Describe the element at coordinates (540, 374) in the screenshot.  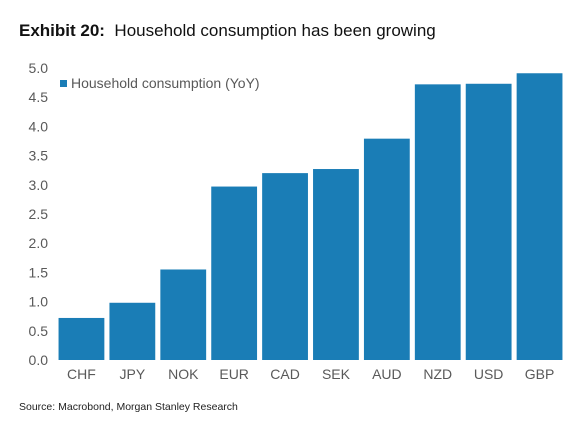
I see `x-tick-label: GBP` at that location.